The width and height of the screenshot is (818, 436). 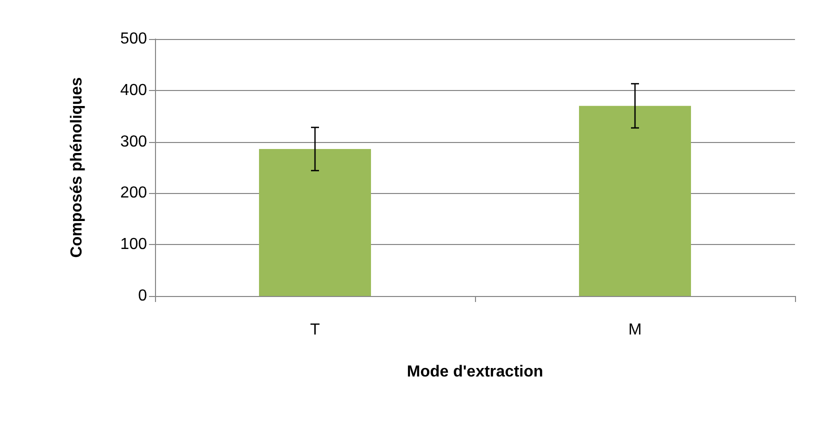 I want to click on y-axis-title: Composés phénoliques, so click(x=77, y=167).